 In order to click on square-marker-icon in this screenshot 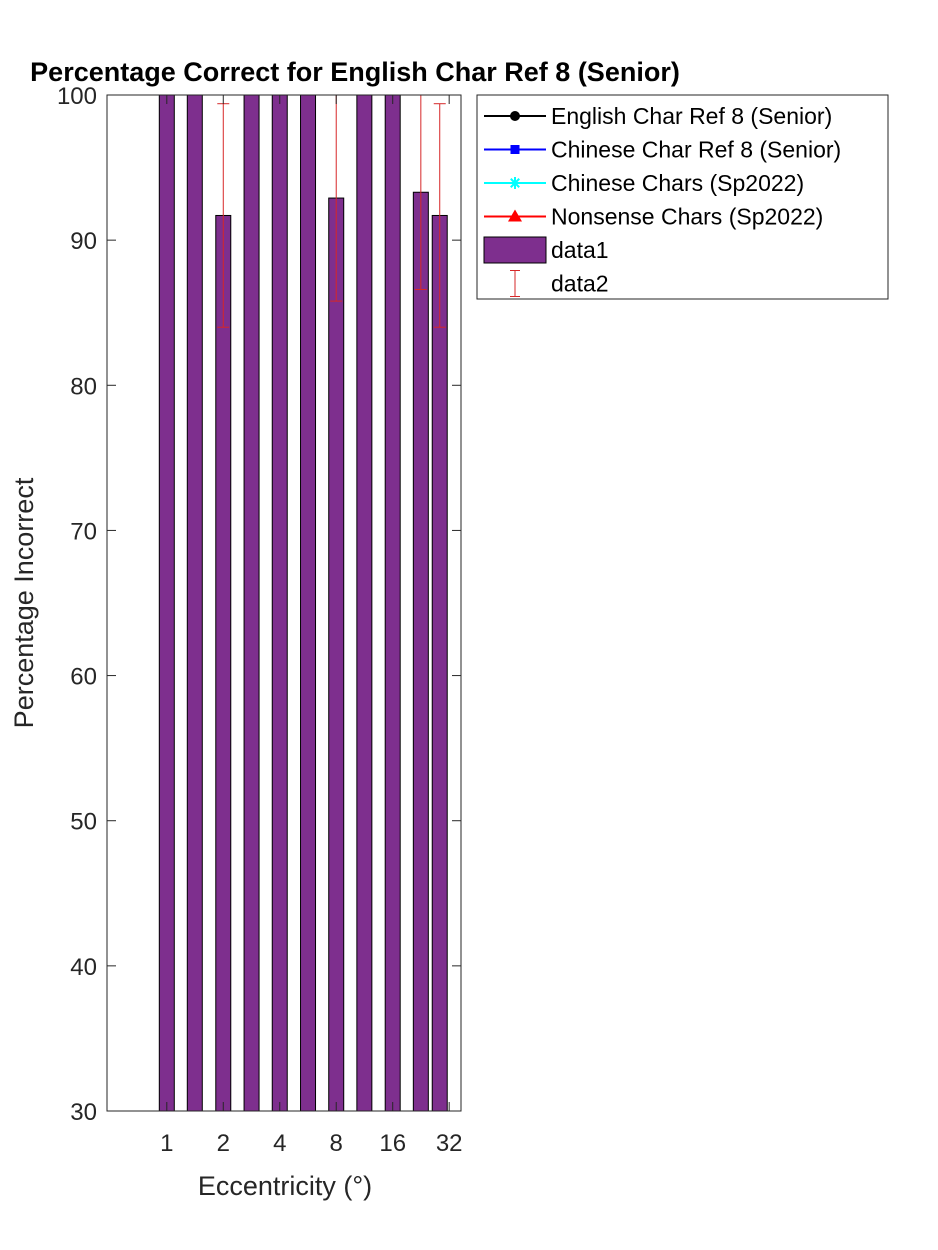, I will do `click(515, 149)`.